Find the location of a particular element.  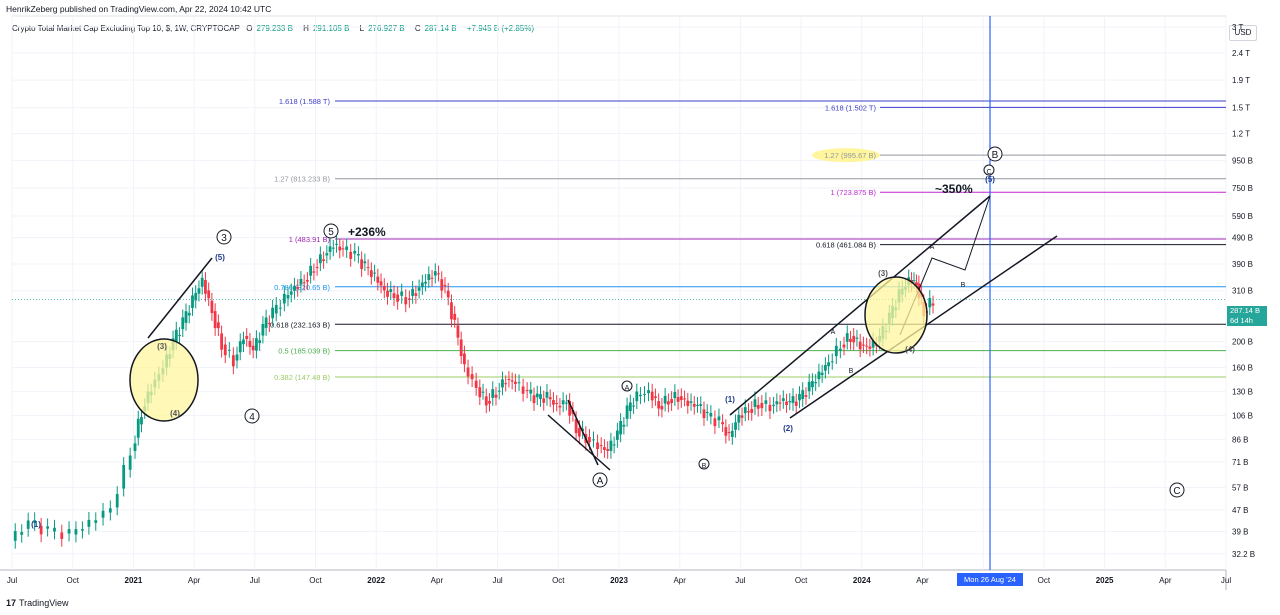

y-tick-label: 1.2 T is located at coordinates (1241, 134).